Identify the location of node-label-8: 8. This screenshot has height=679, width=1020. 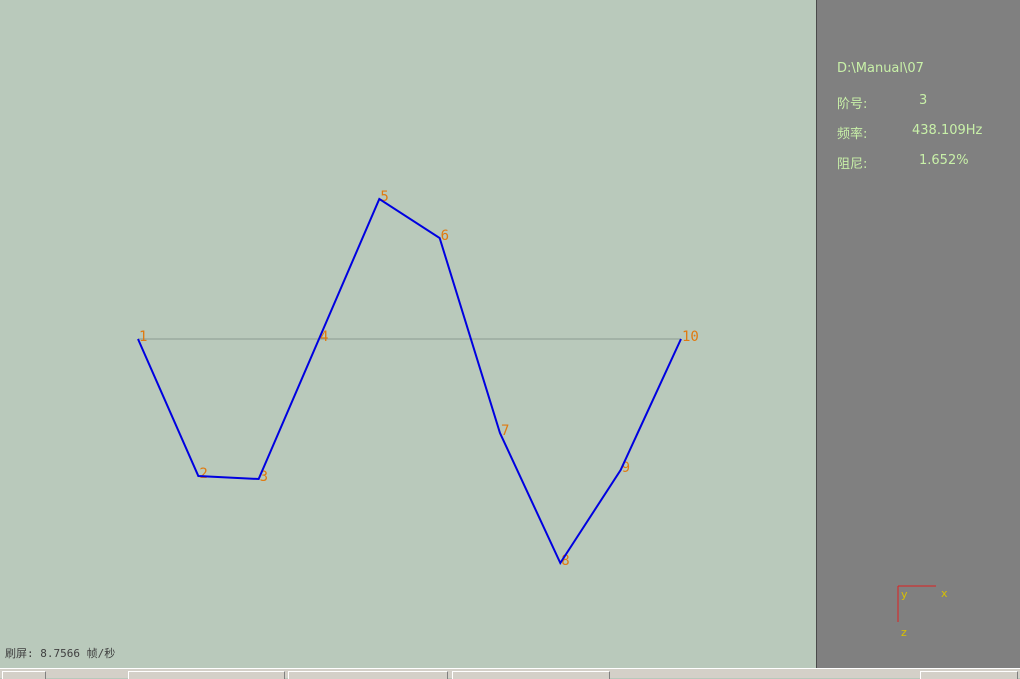
(565, 561).